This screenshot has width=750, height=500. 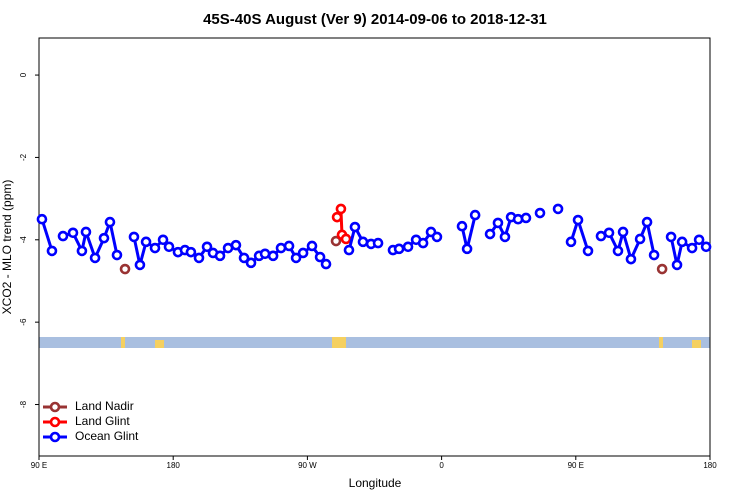 What do you see at coordinates (23, 404) in the screenshot?
I see `y-tick-label: -8` at bounding box center [23, 404].